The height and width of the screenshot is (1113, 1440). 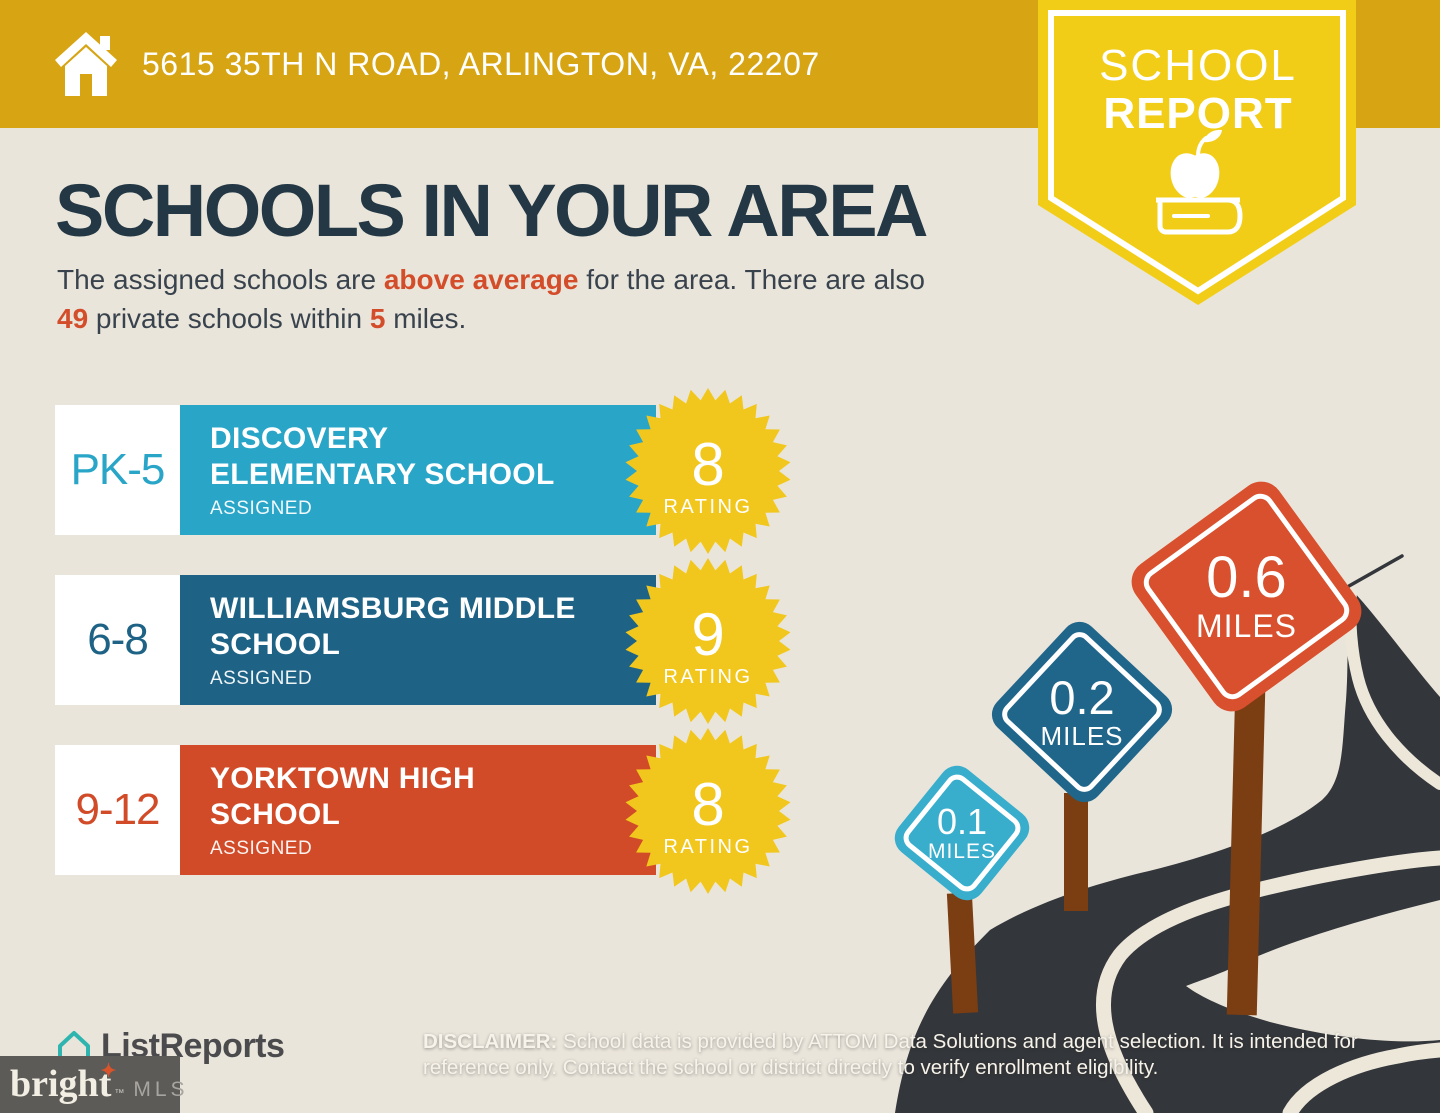 I want to click on rating-value: 9, so click(x=707, y=634).